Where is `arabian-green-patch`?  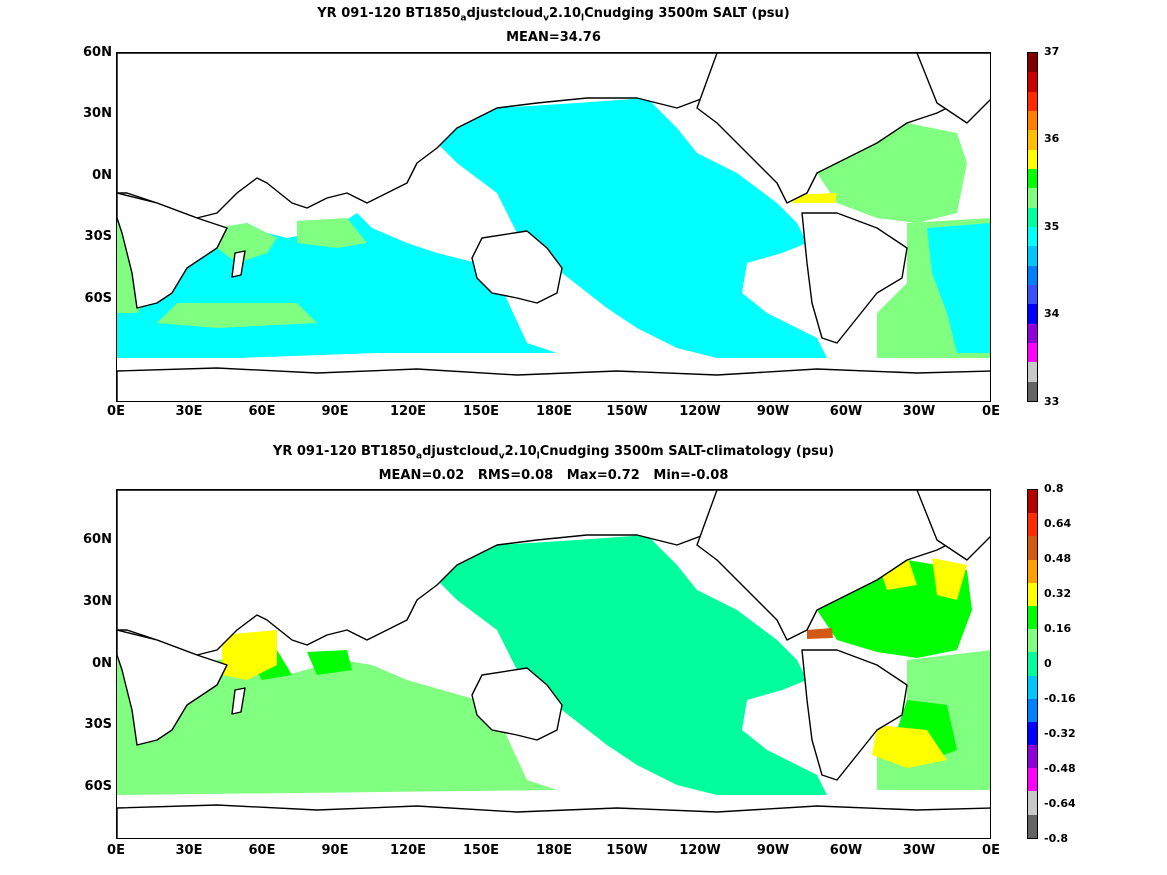 arabian-green-patch is located at coordinates (332, 233).